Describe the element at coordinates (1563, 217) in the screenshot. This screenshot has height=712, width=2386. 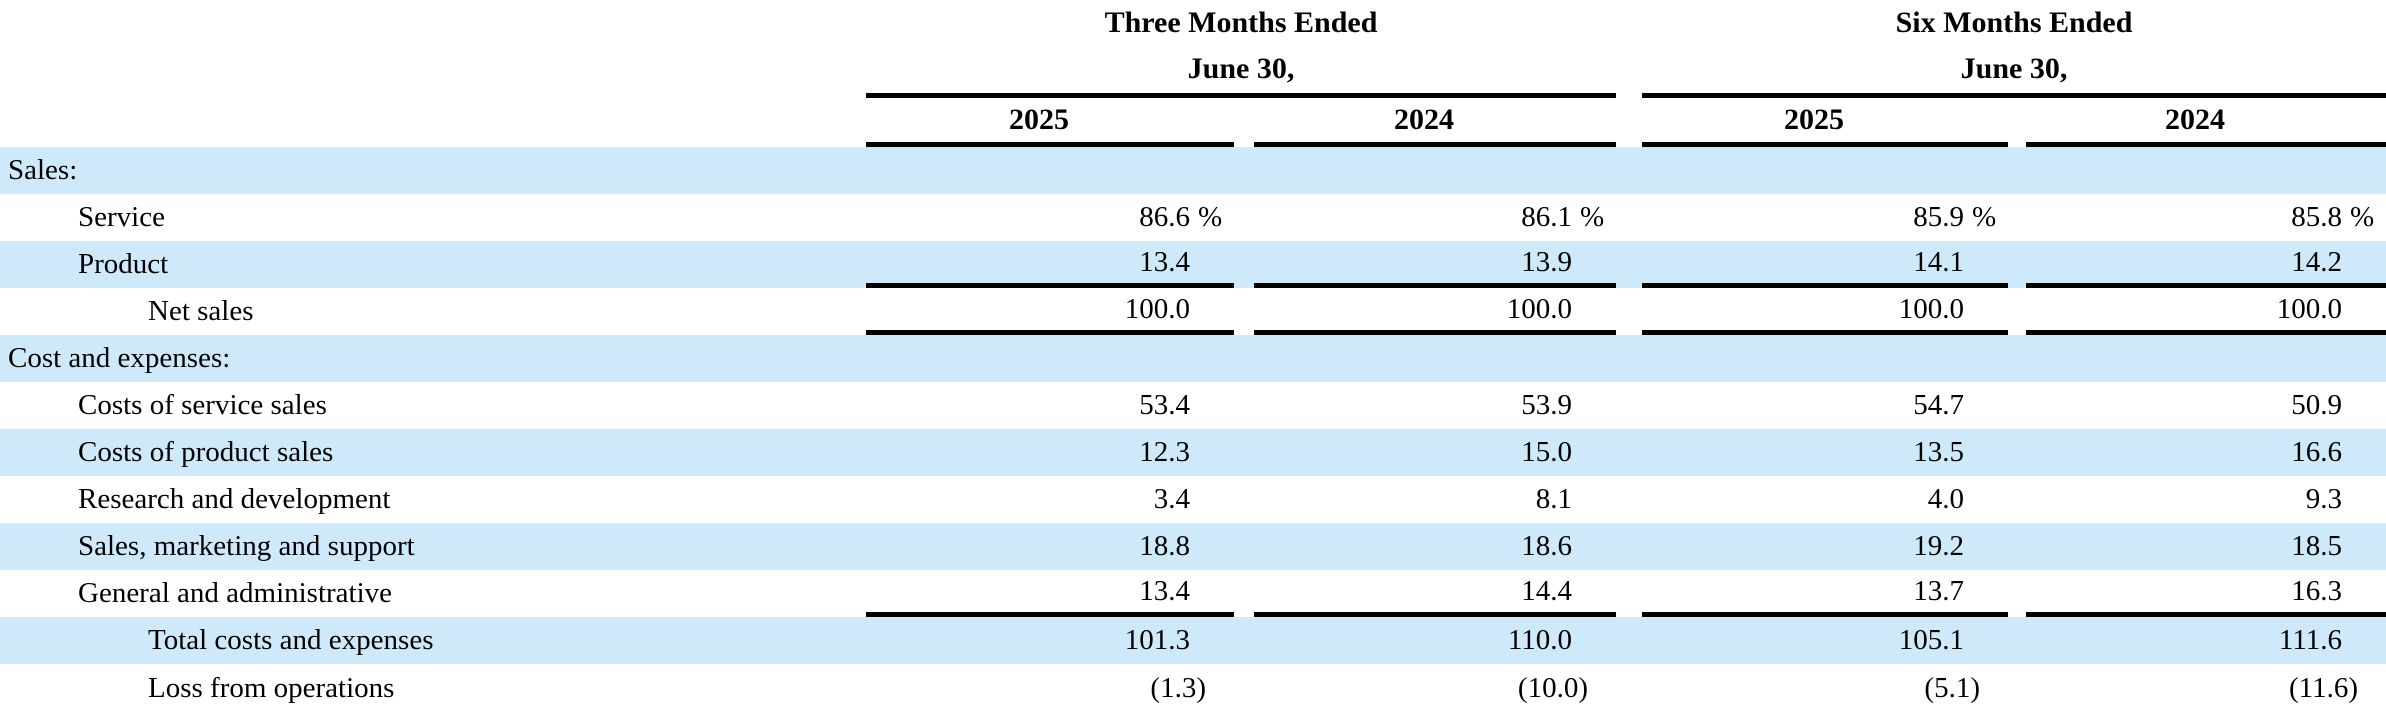
I see `value-cell: 86.1%` at that location.